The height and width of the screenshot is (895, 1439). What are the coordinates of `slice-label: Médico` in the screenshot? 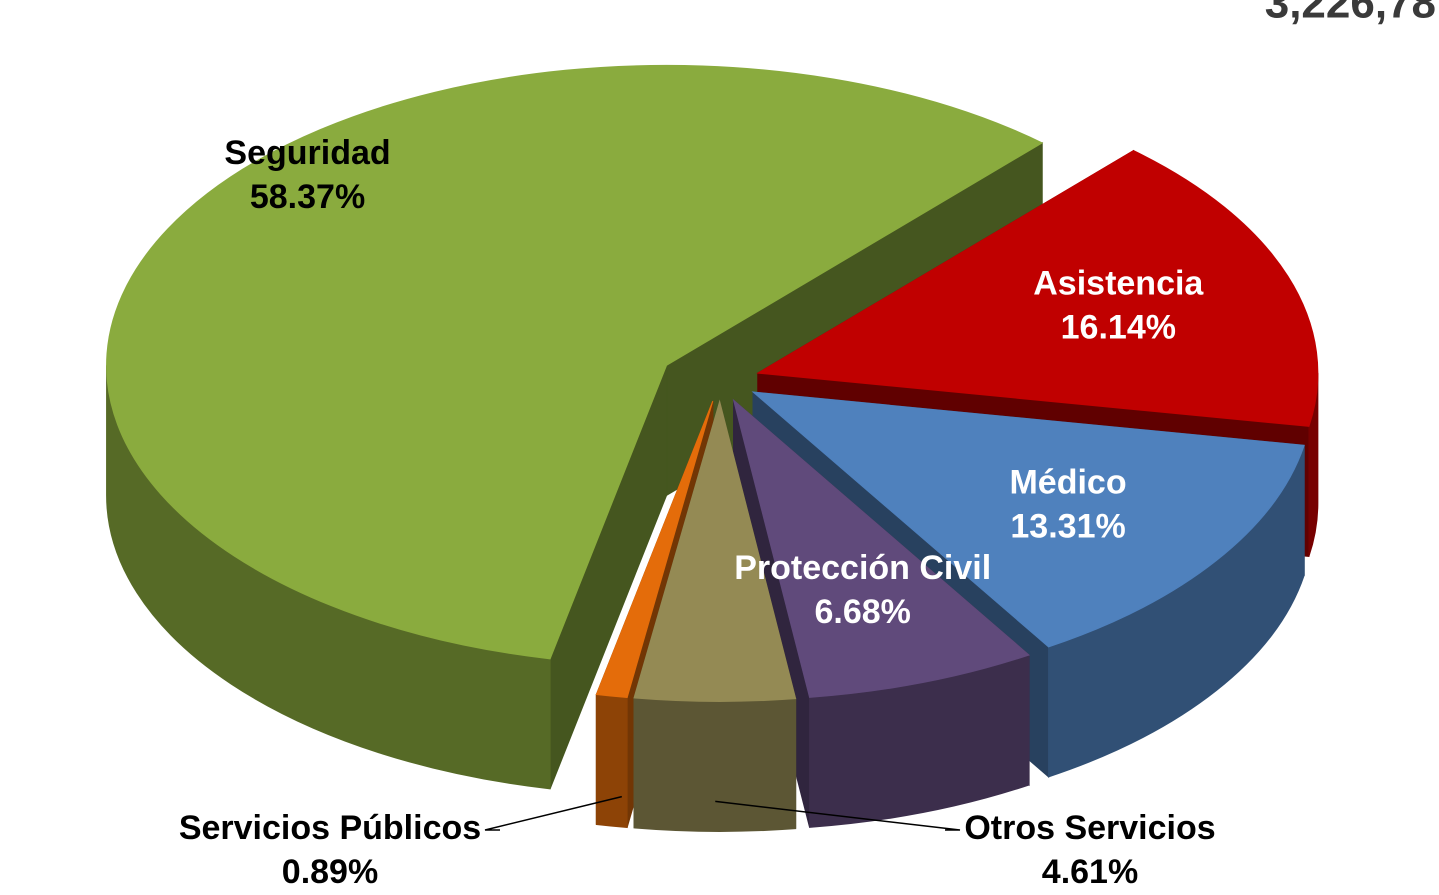 It's located at (1067, 483).